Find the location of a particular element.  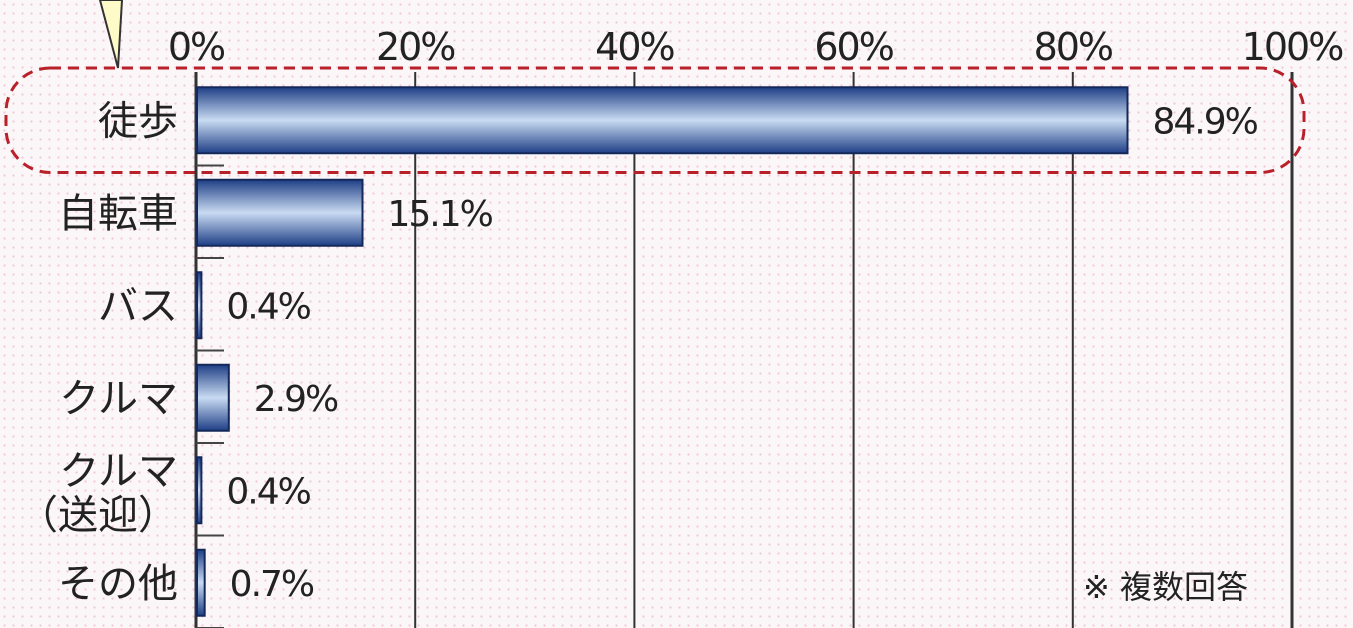

value-label: 0.7% is located at coordinates (272, 584).